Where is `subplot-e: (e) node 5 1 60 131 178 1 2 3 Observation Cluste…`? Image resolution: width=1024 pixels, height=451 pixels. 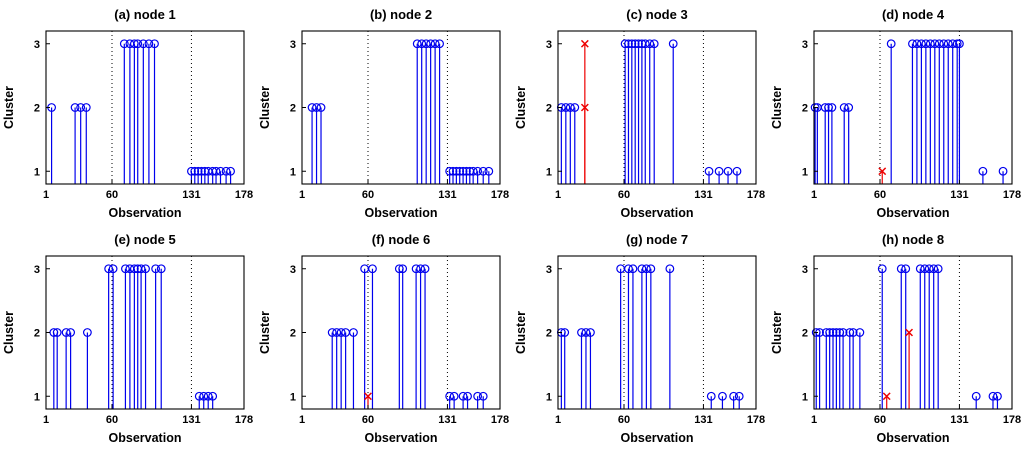 subplot-e: (e) node 5 1 60 131 178 1 2 3 Observation Cluste… is located at coordinates (128, 337).